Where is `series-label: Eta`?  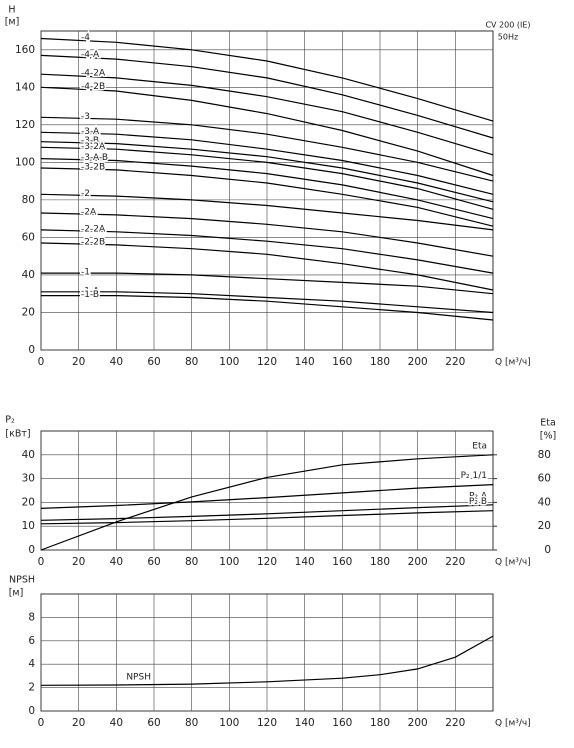
series-label: Eta is located at coordinates (479, 446).